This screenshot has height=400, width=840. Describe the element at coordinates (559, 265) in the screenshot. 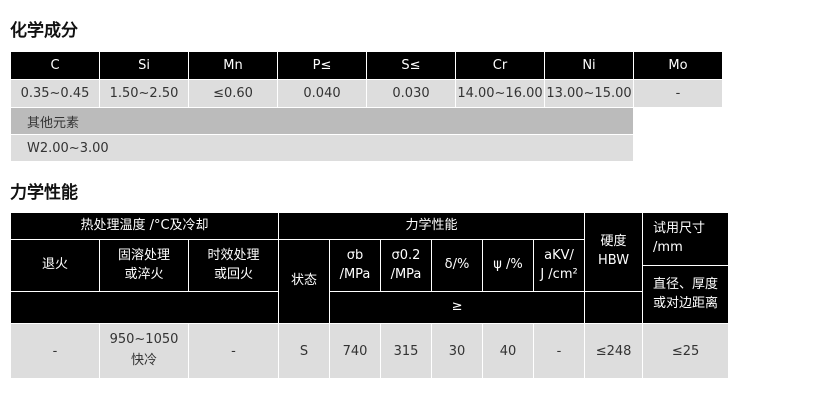

I see `akv-header: aKV/ J /cm²` at that location.